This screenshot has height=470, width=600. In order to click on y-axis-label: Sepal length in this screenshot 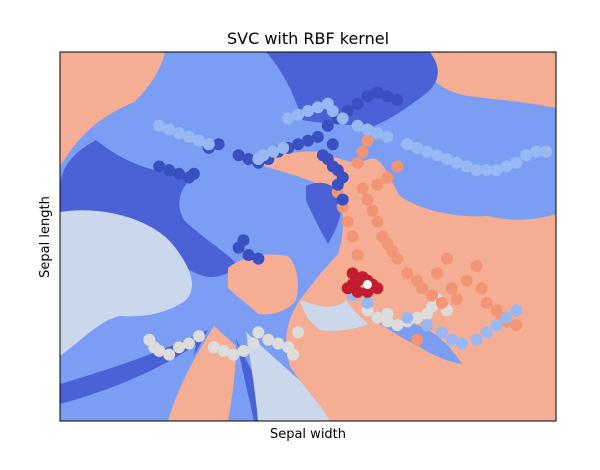, I will do `click(45, 237)`.